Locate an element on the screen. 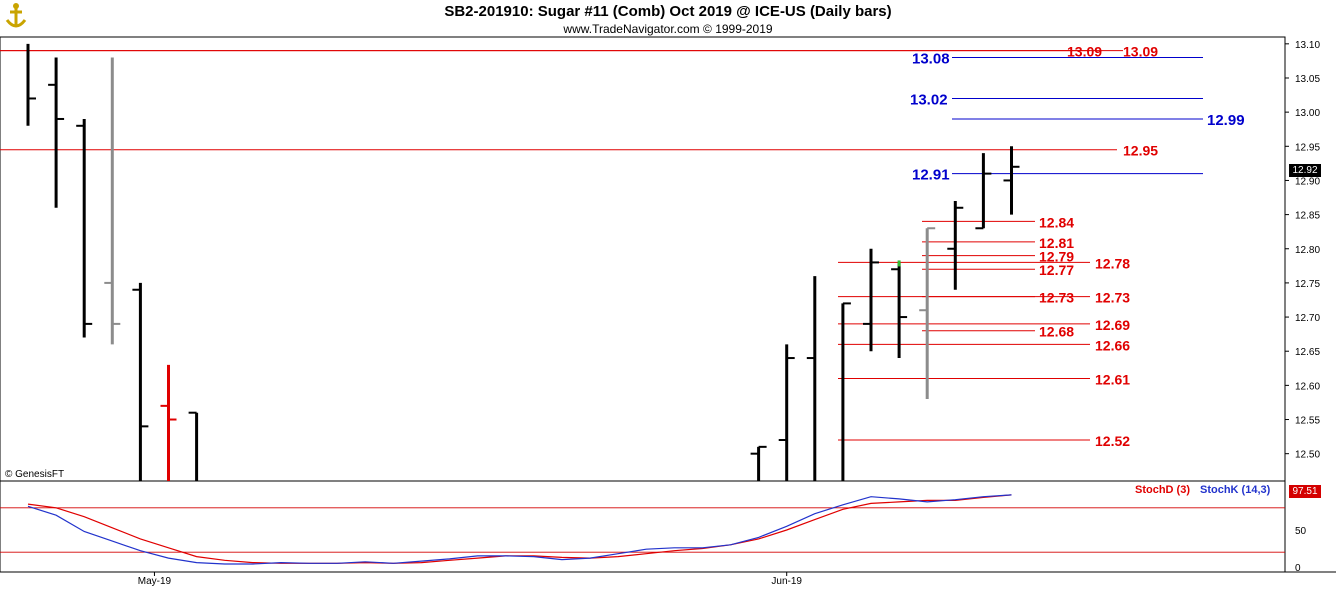  support-level-label: 12.68 is located at coordinates (1056, 332).